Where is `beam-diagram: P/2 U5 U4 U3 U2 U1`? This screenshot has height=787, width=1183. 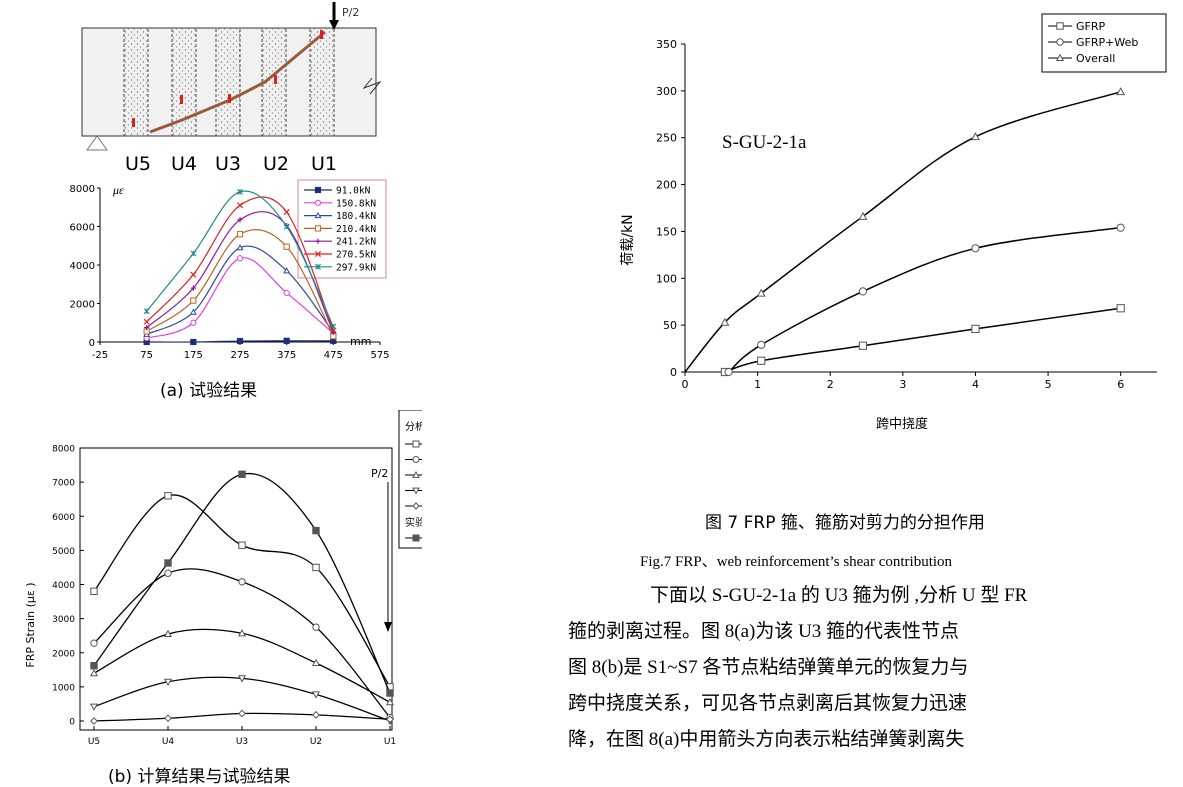 beam-diagram: P/2 U5 U4 U3 U2 U1 is located at coordinates (231, 88).